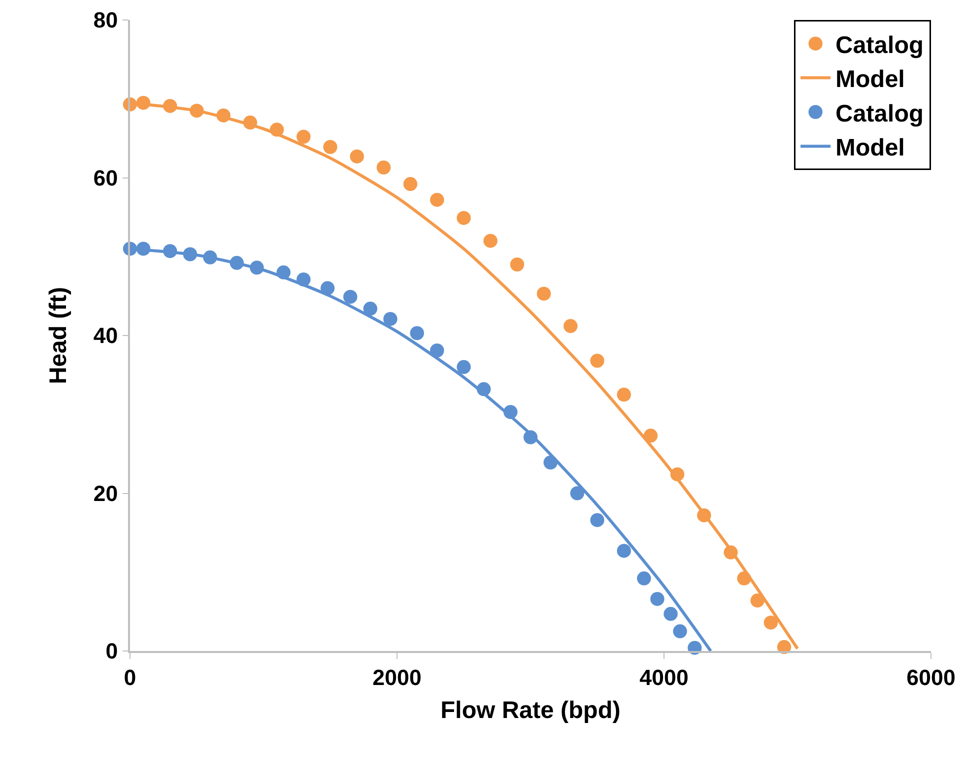 The height and width of the screenshot is (761, 979). What do you see at coordinates (530, 710) in the screenshot?
I see `x-axis-title: Flow Rate (bpd)` at bounding box center [530, 710].